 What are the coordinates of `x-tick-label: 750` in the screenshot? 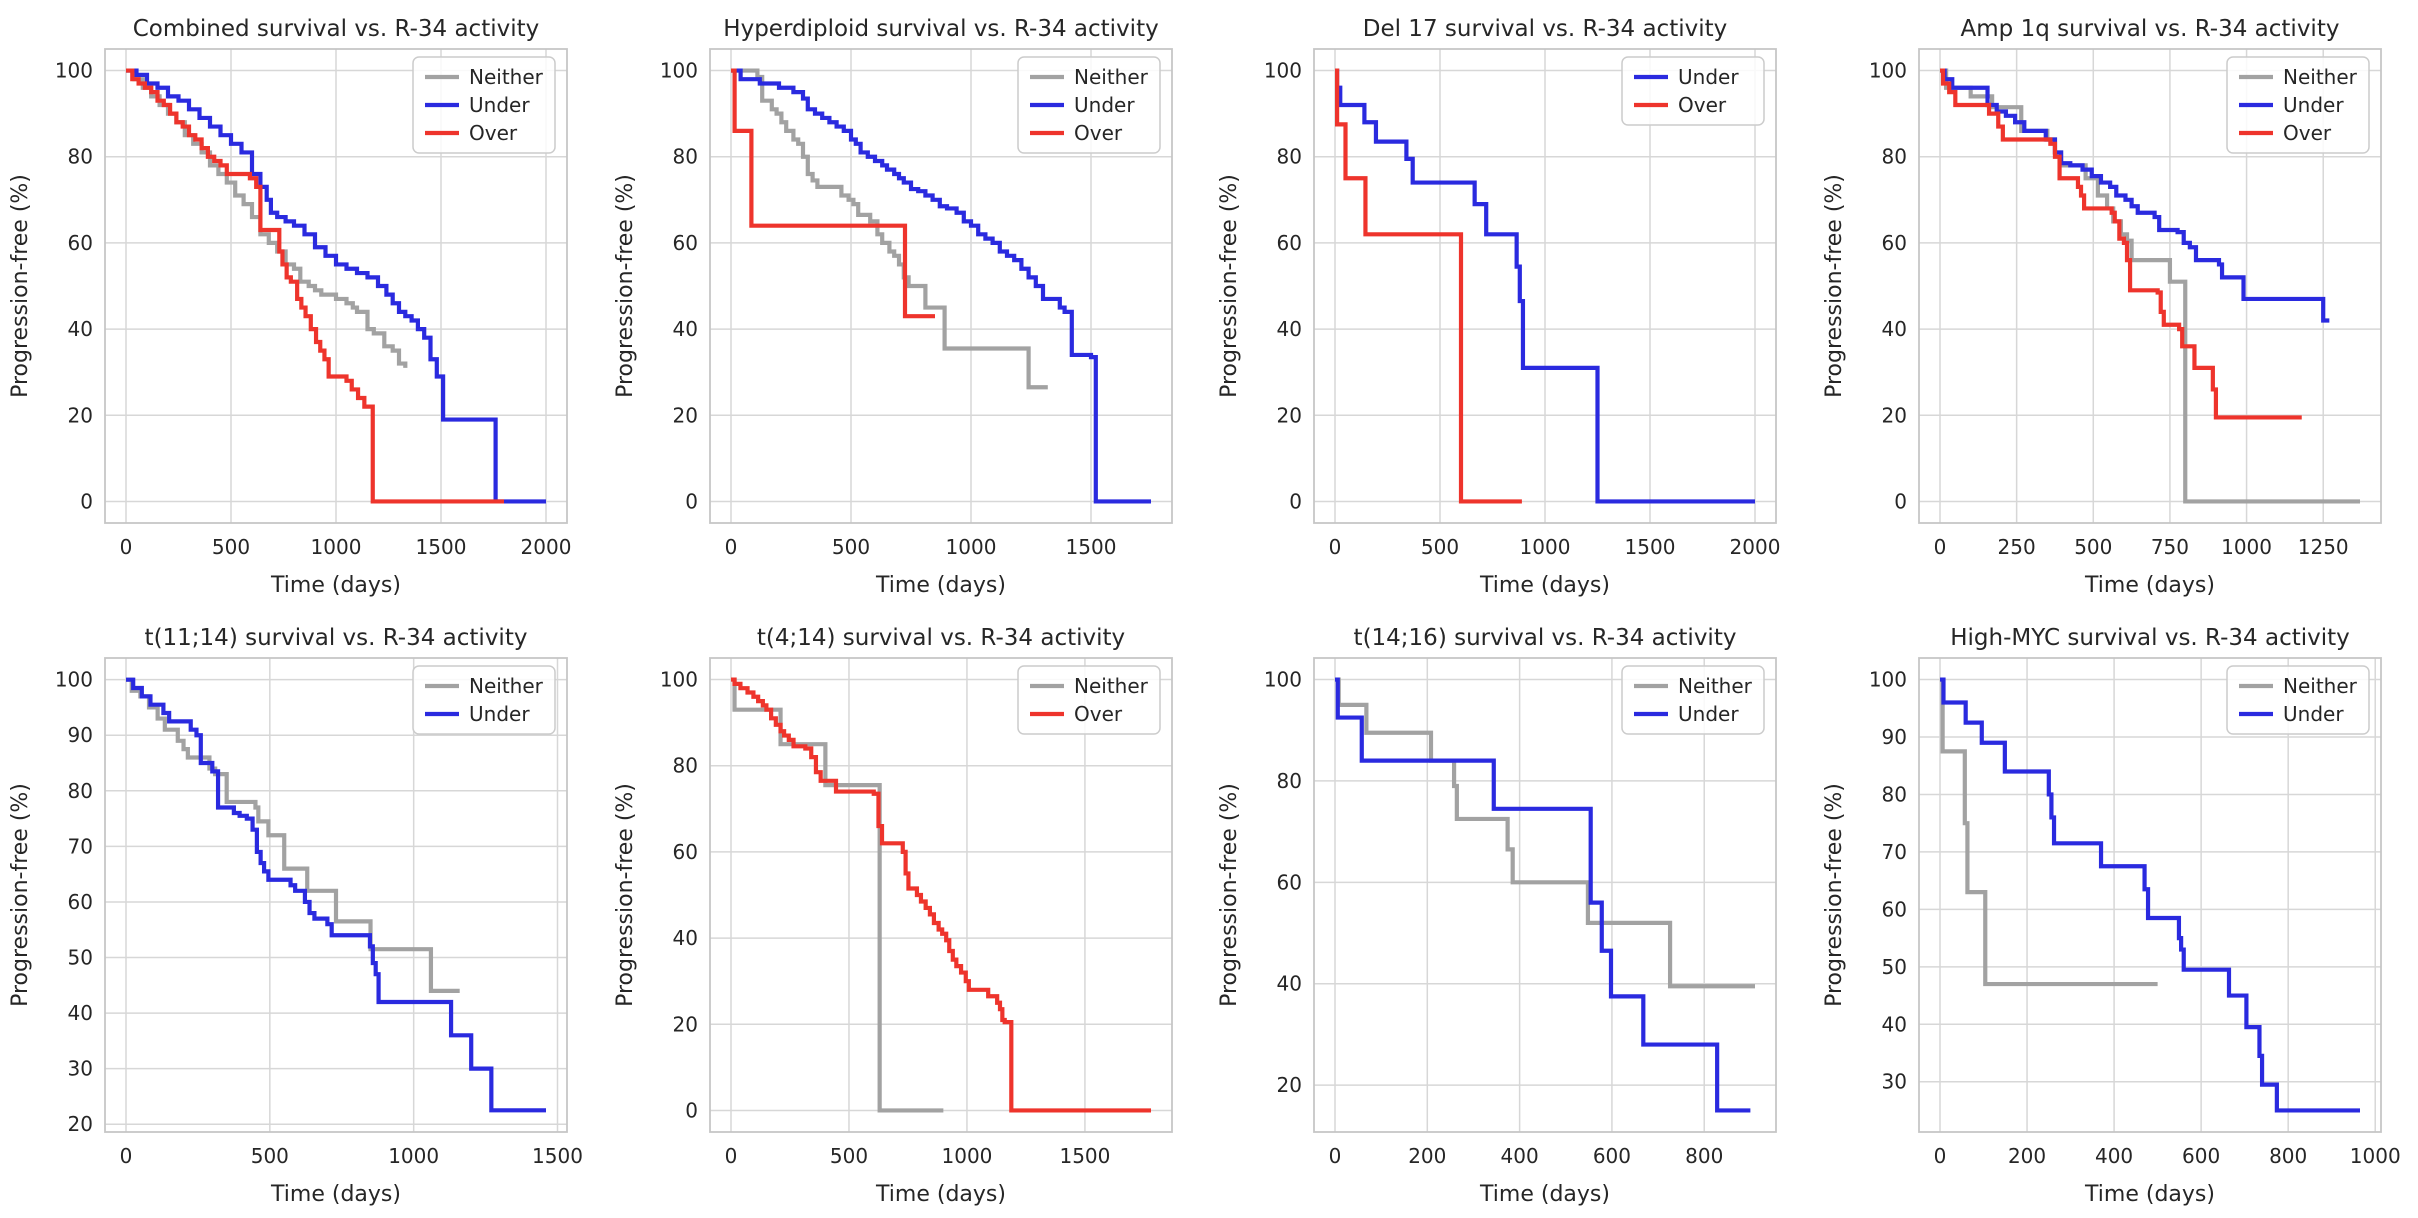 It's located at (2169, 547).